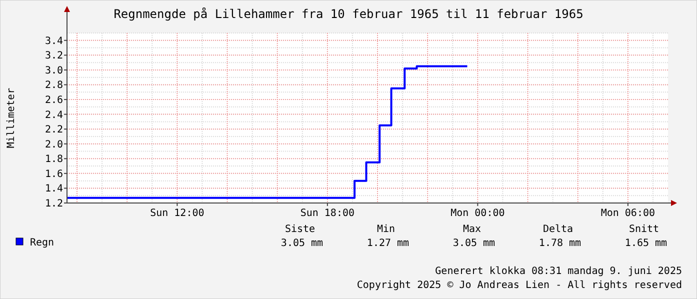 This screenshot has width=697, height=299. What do you see at coordinates (53, 144) in the screenshot?
I see `y-tick-label: 2.0` at bounding box center [53, 144].